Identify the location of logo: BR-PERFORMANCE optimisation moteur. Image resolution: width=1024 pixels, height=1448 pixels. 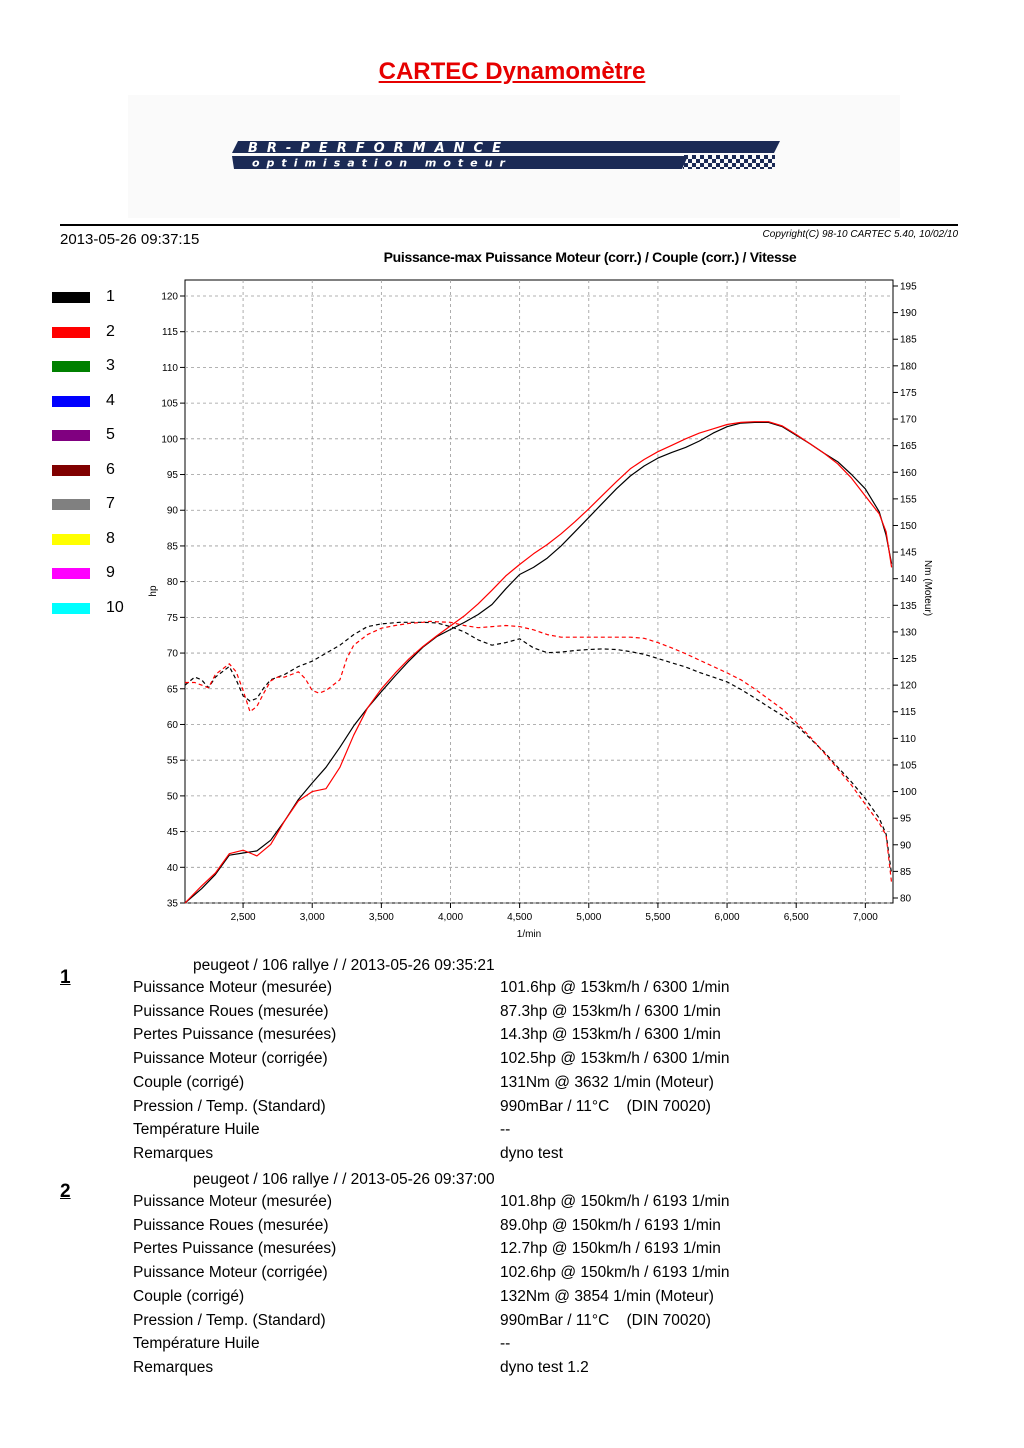
(514, 156).